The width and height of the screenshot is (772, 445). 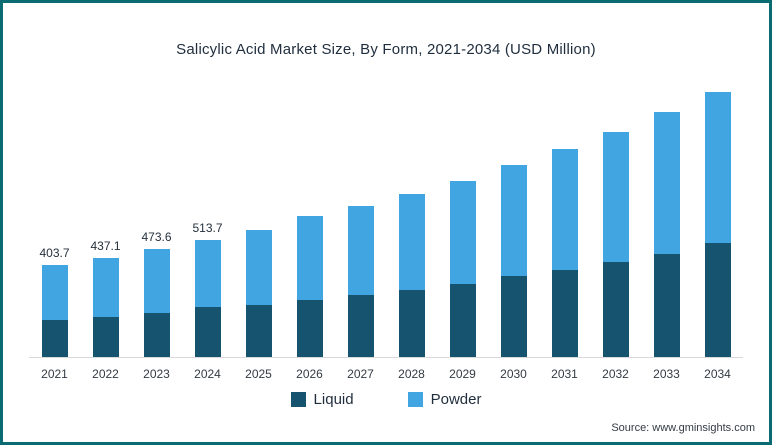 What do you see at coordinates (615, 197) in the screenshot?
I see `powder-segment-2032` at bounding box center [615, 197].